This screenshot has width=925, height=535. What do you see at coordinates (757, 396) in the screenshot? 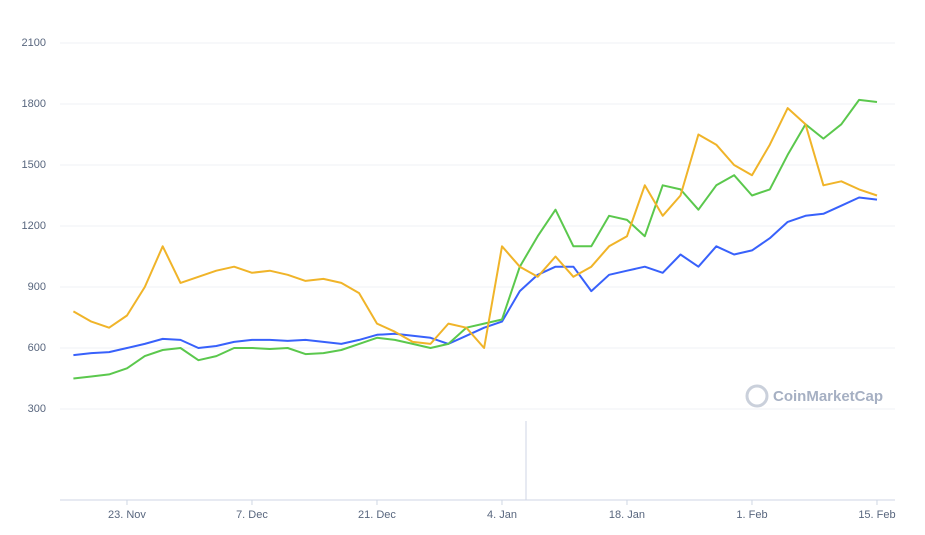
I see `watermark-logo` at bounding box center [757, 396].